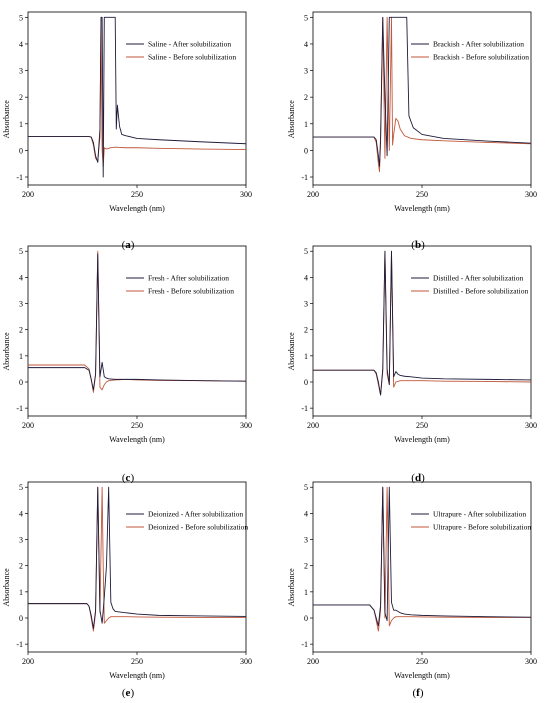 This screenshot has height=703, width=550. What do you see at coordinates (128, 245) in the screenshot?
I see `panel-label: (a)` at bounding box center [128, 245].